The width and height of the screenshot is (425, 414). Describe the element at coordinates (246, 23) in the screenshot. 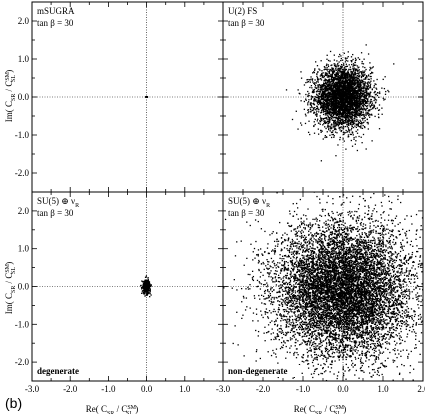

I see `panel-subtitle: tan β = 30` at that location.